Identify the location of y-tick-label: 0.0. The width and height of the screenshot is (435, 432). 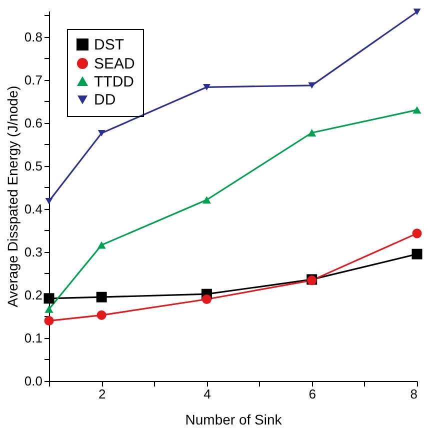
(33, 381).